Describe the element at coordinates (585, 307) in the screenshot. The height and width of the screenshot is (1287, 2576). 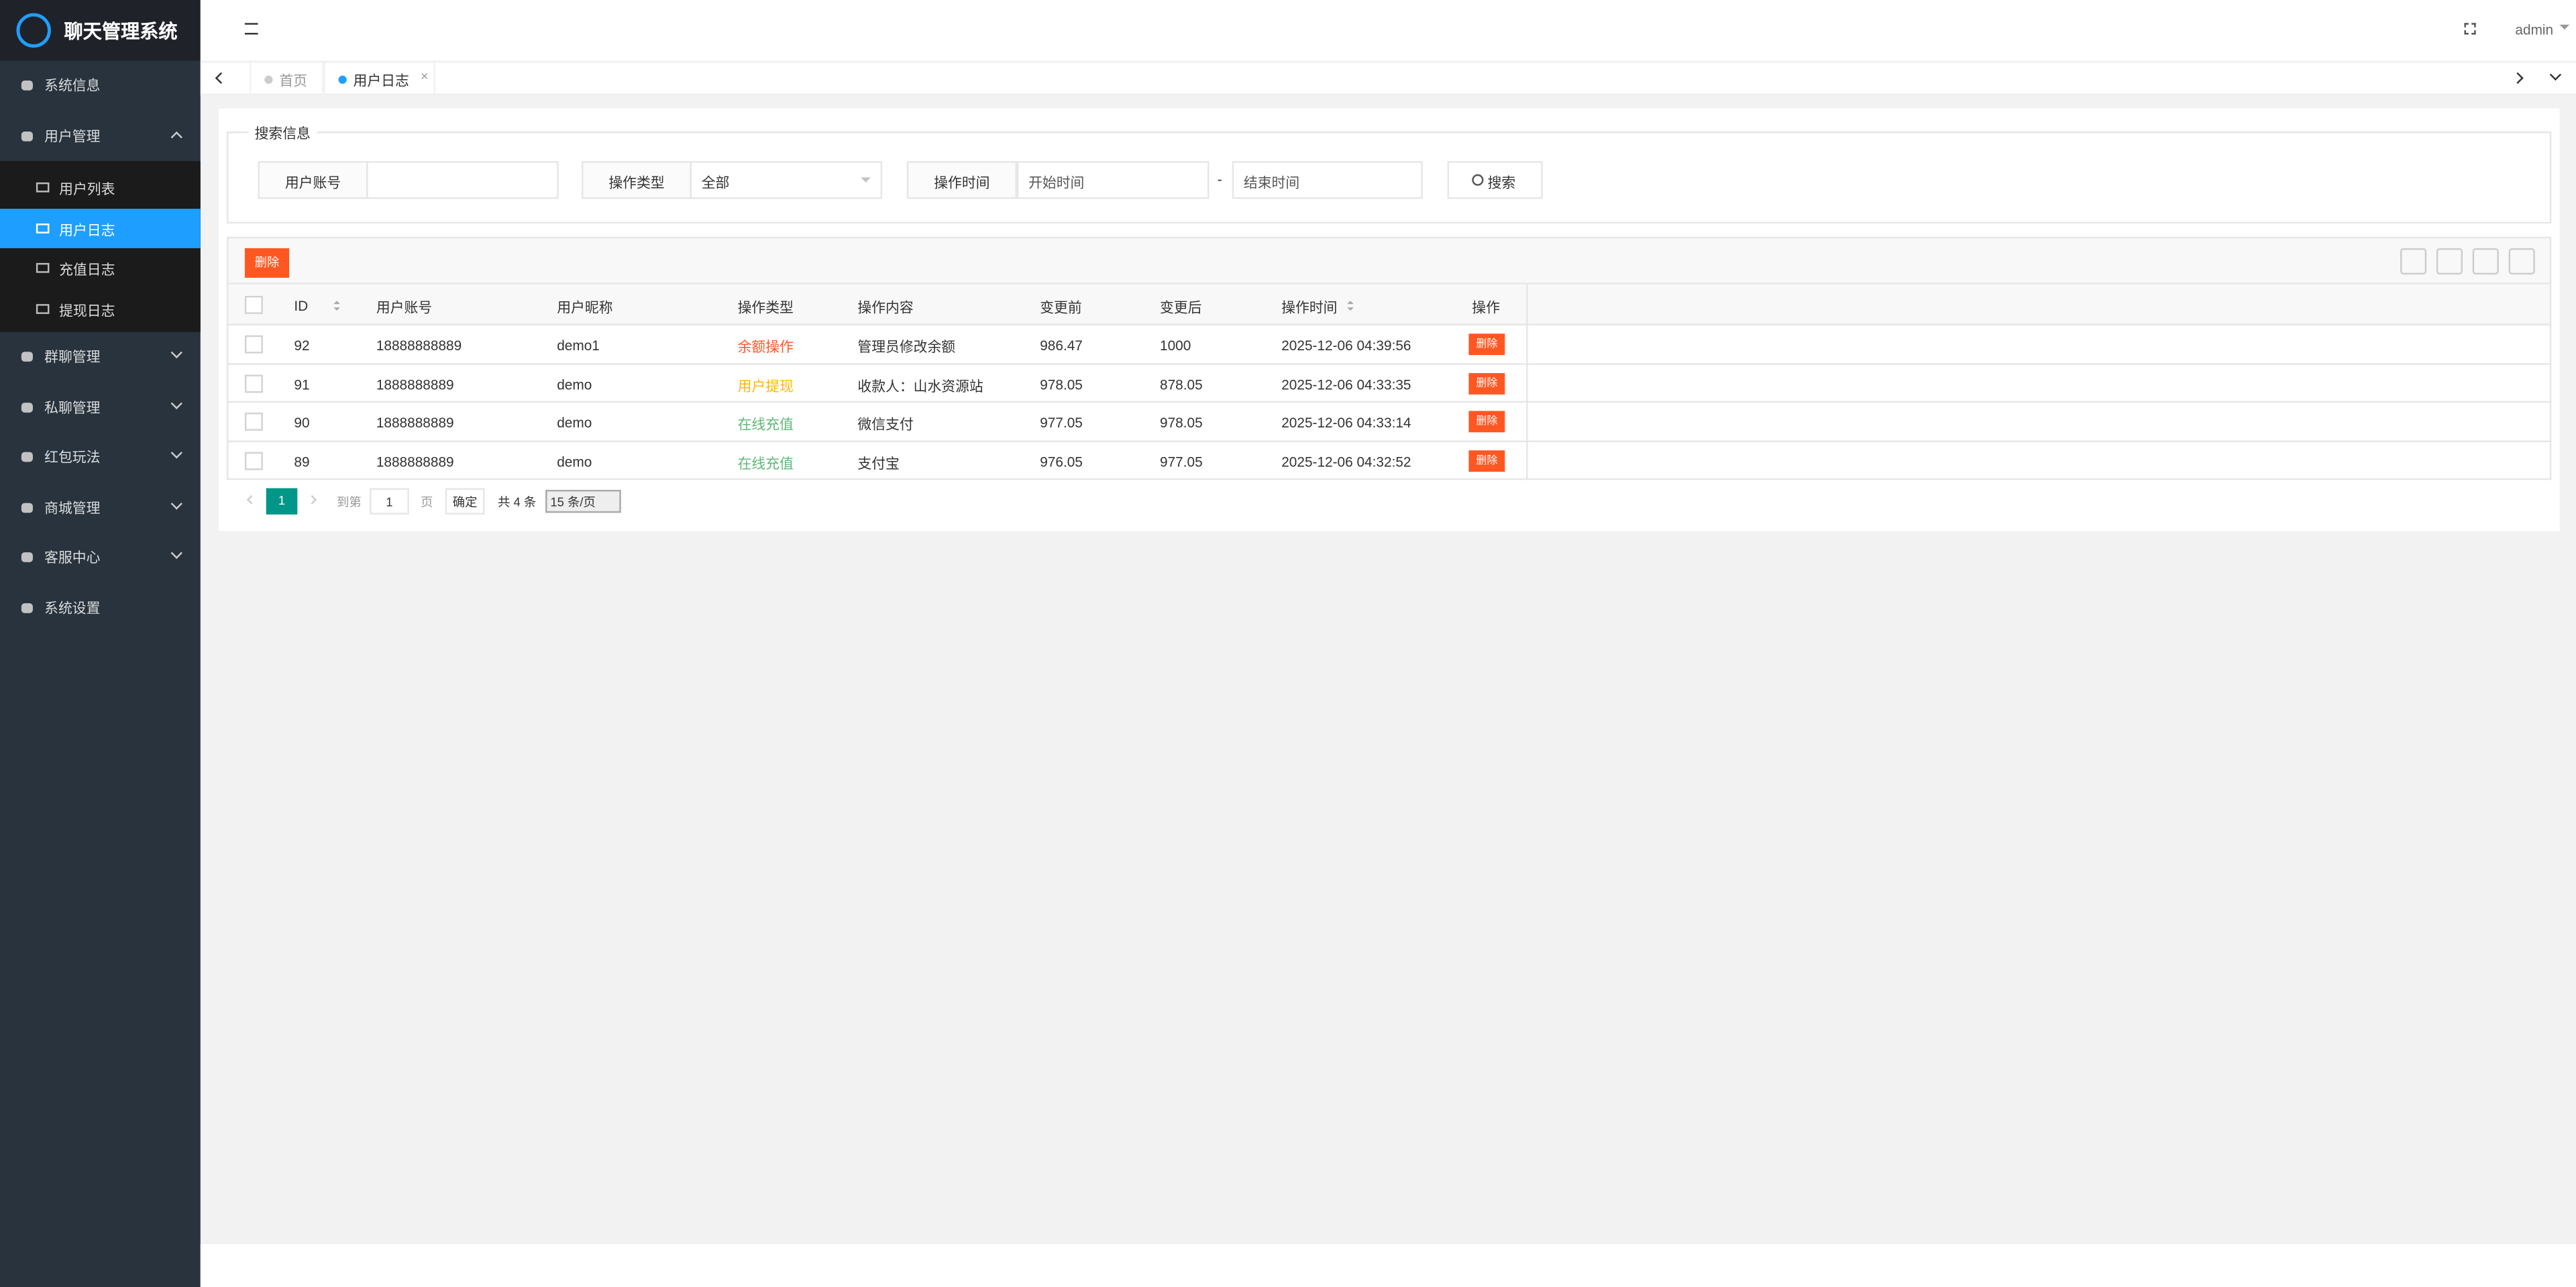
I see `column-header: 用户昵称` at that location.